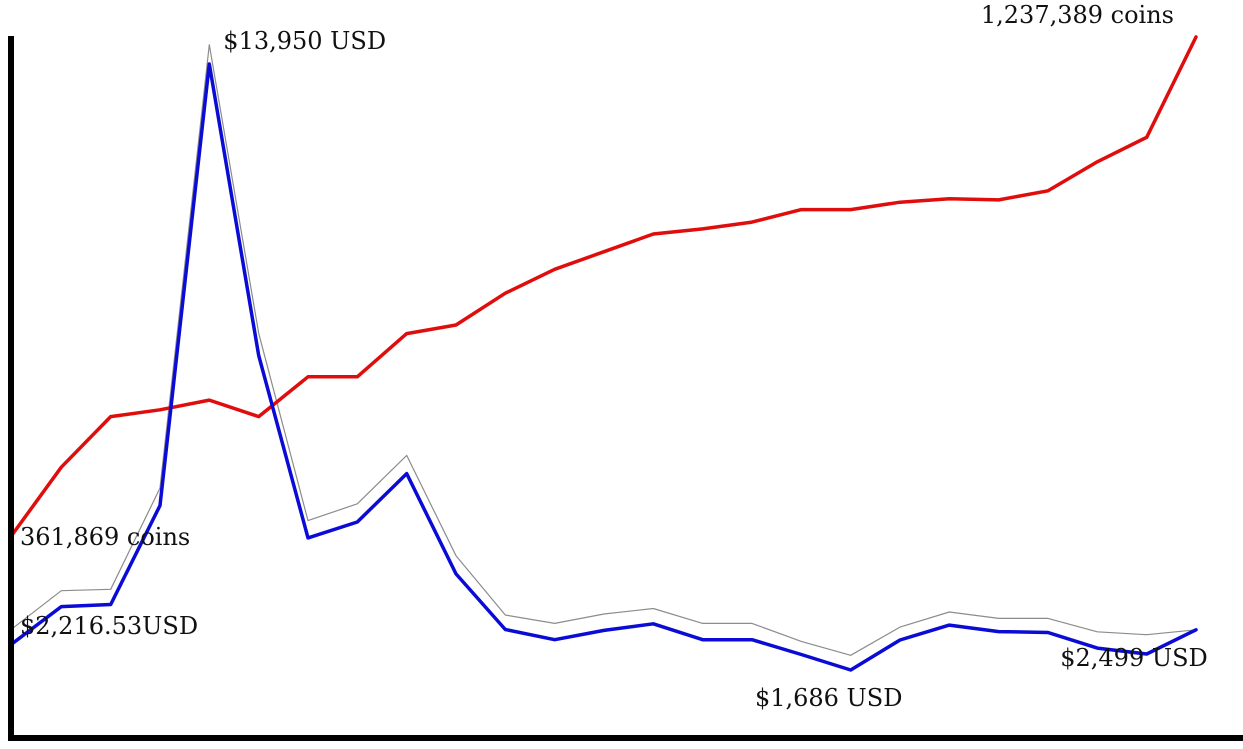 The height and width of the screenshot is (749, 1243). I want to click on annotation-coins-24: 1,237,389 coins, so click(1077, 15).